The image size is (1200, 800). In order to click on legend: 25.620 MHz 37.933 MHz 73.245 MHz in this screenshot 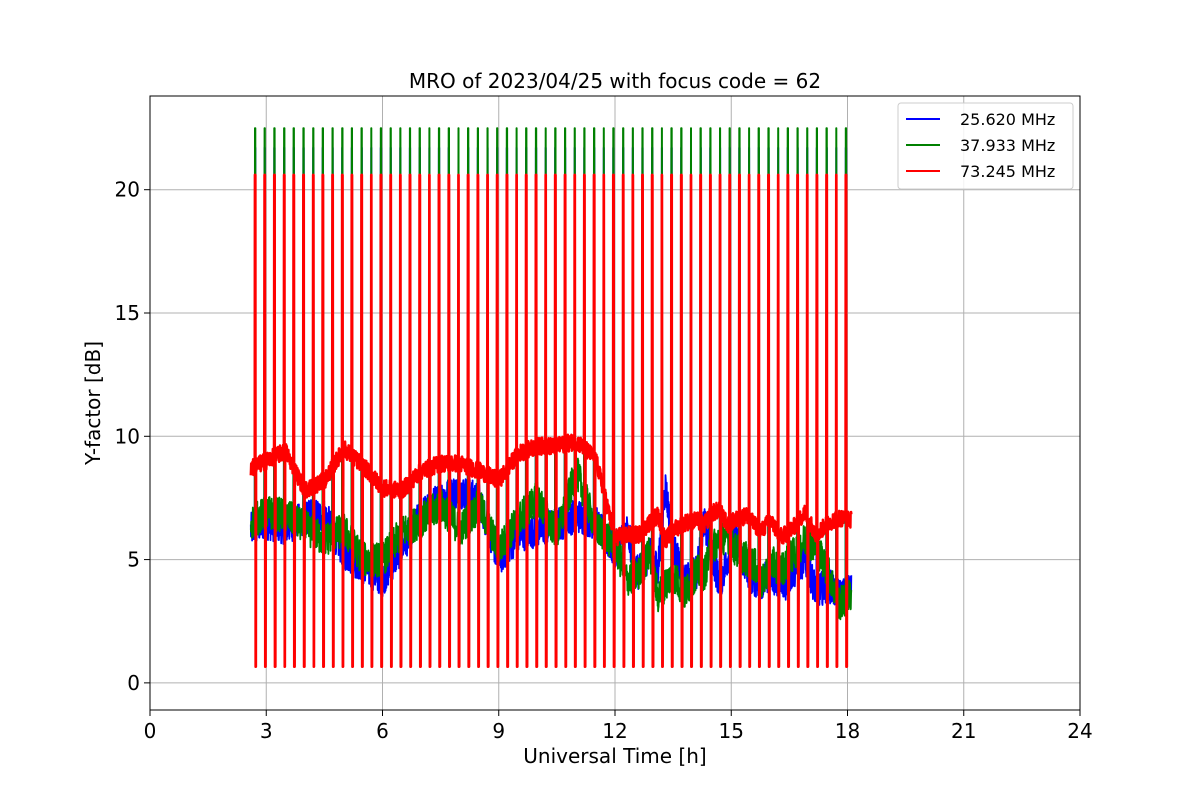, I will do `click(985, 146)`.